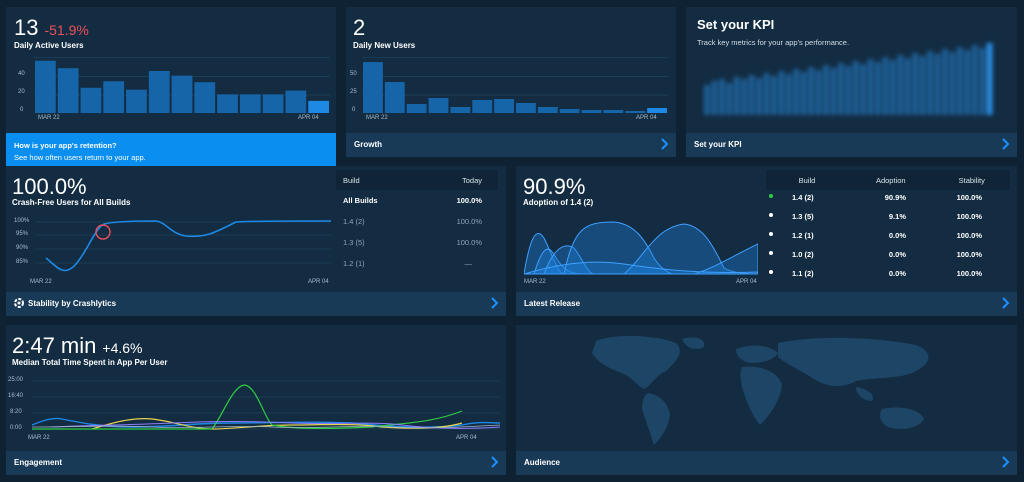 The width and height of the screenshot is (1024, 482). Describe the element at coordinates (90, 362) in the screenshot. I see `engagement-label: Median Total Time Spent in App Per User` at that location.